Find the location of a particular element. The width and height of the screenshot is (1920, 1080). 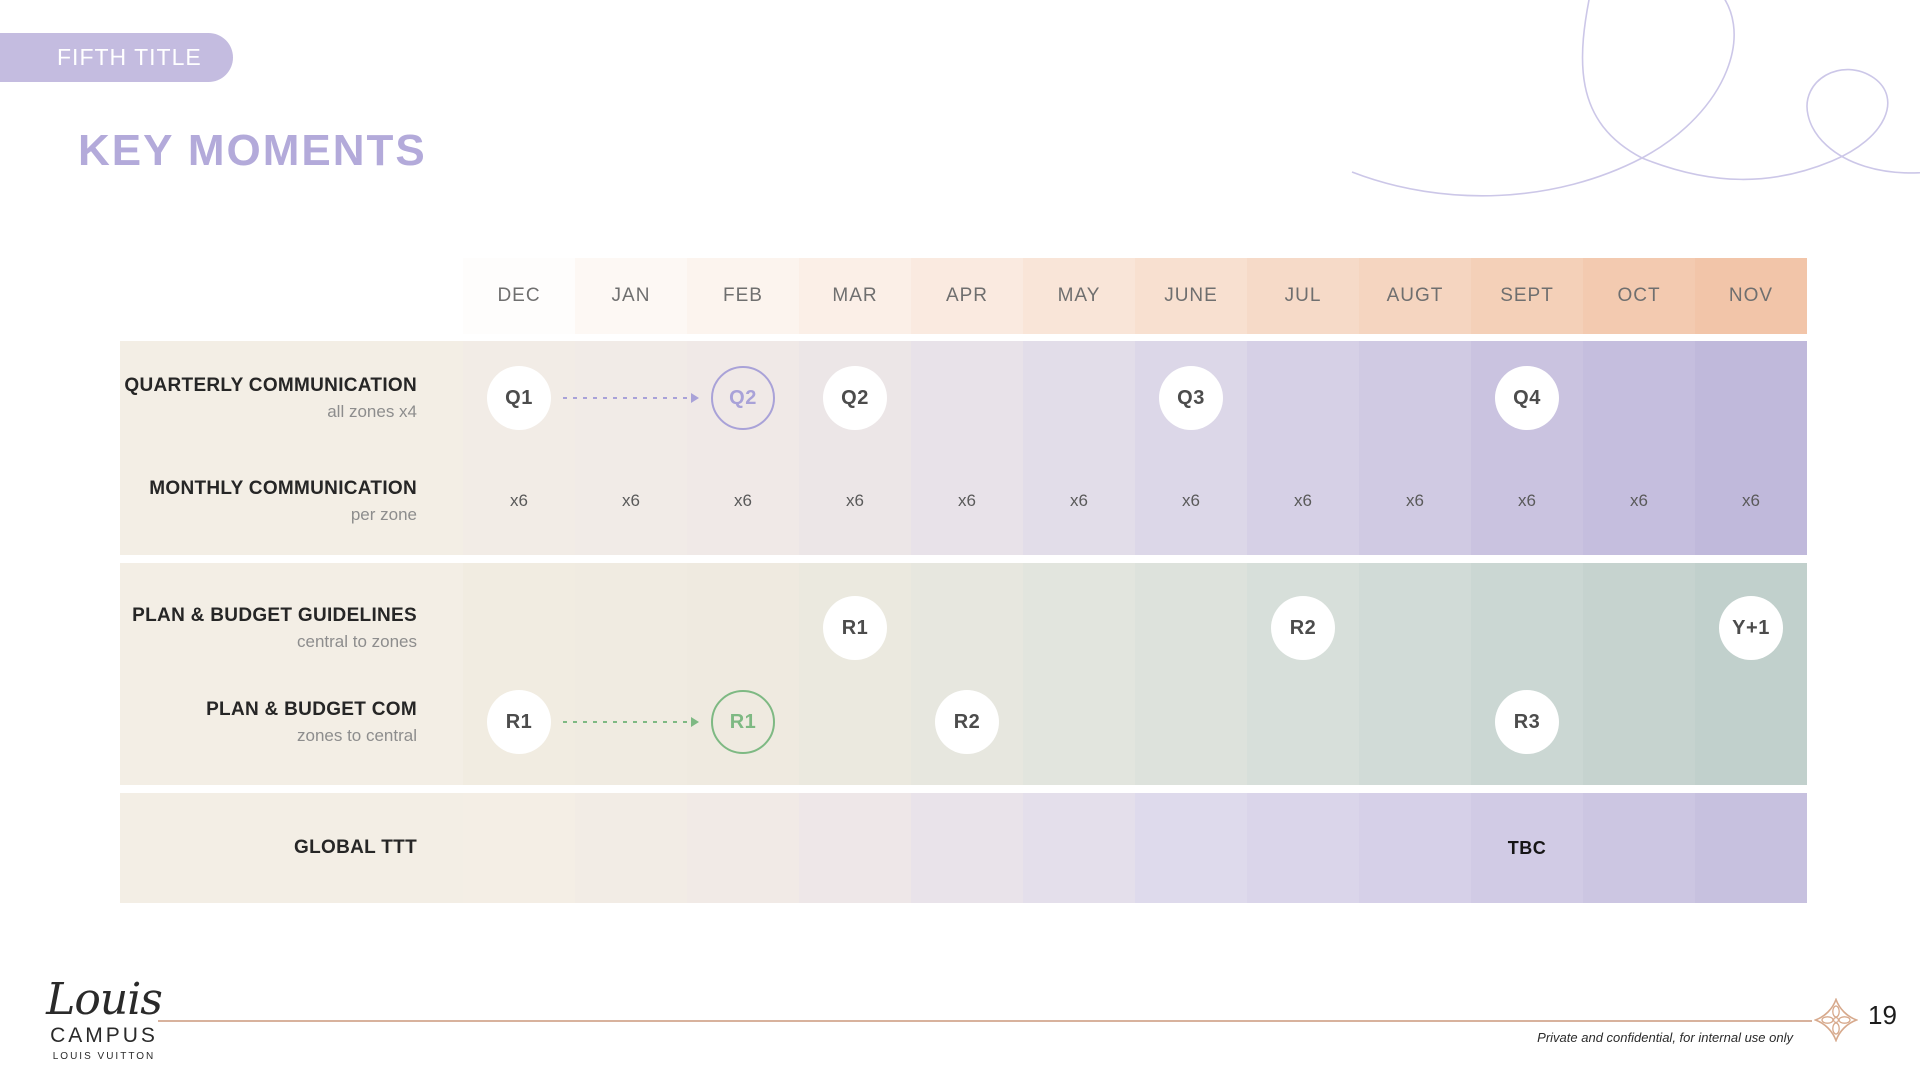

footer-divider is located at coordinates (985, 1021).